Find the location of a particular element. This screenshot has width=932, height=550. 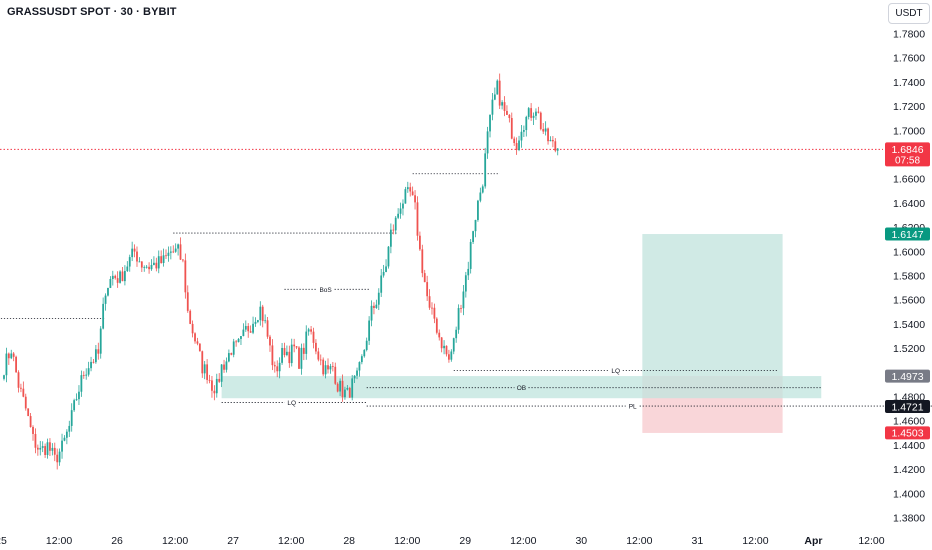

y-tick-label: 1.3800 is located at coordinates (909, 519).